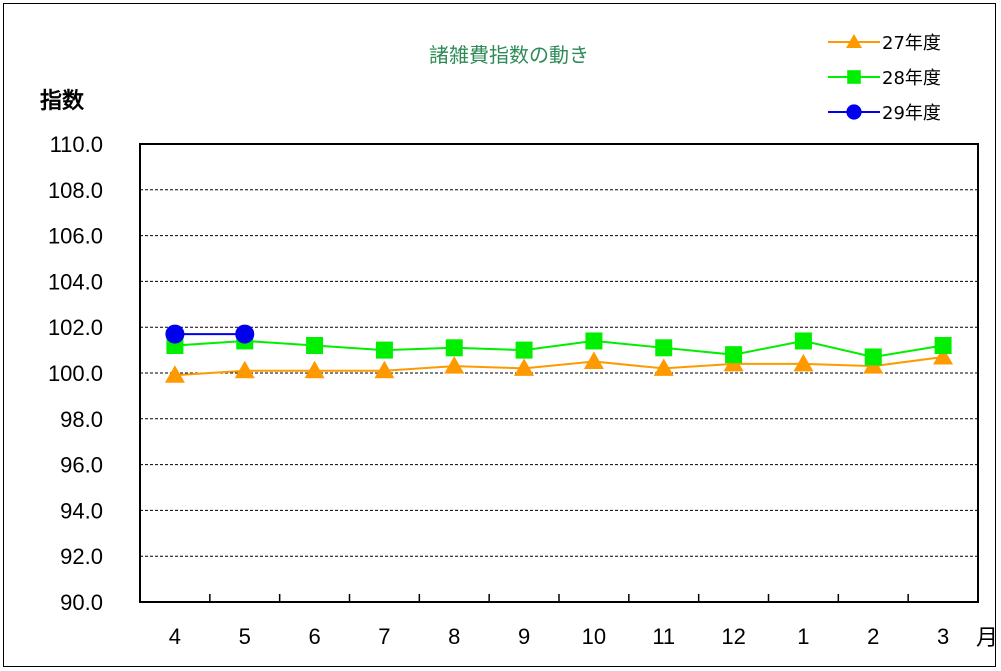 Image resolution: width=1001 pixels, height=671 pixels. Describe the element at coordinates (75, 281) in the screenshot. I see `y-tick-label: 104.0` at that location.